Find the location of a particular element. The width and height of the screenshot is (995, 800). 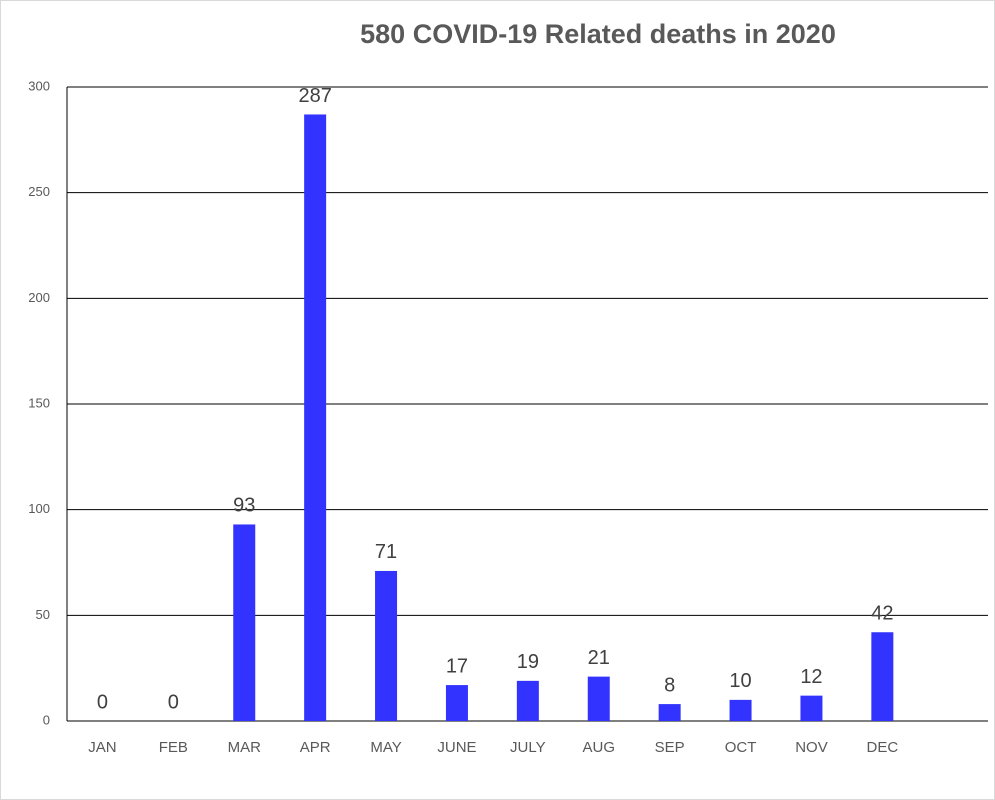

x-tick-label: AUG is located at coordinates (598, 747).